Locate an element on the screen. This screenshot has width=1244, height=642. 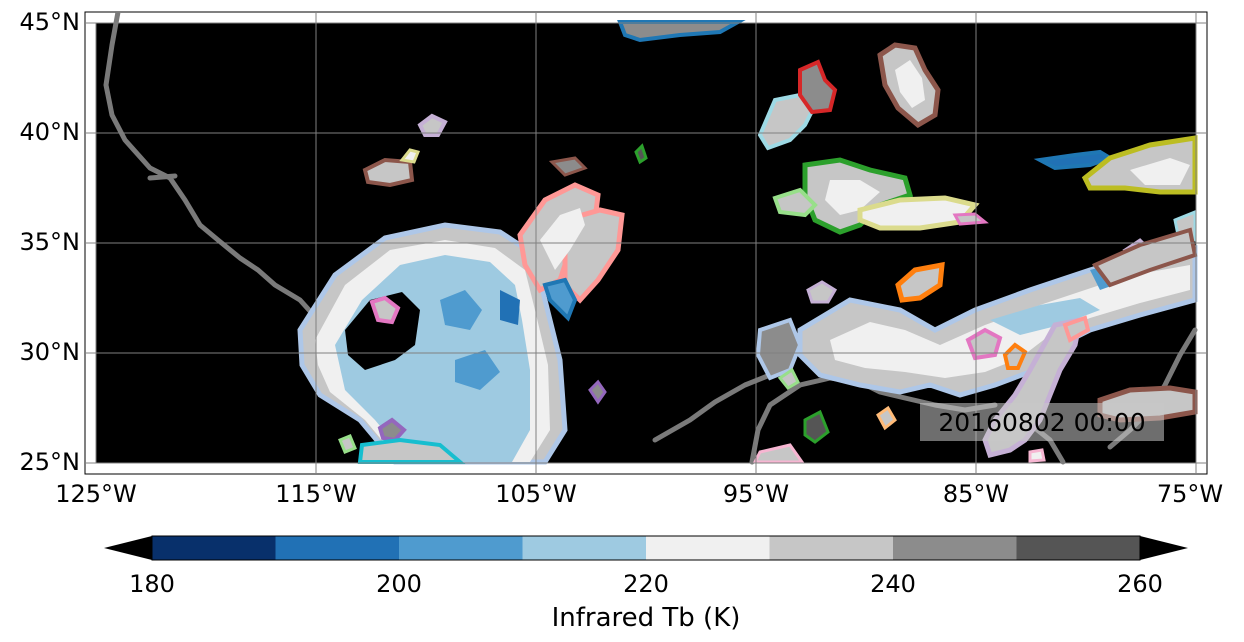
lon-tick-label: 125°W is located at coordinates (96, 494).